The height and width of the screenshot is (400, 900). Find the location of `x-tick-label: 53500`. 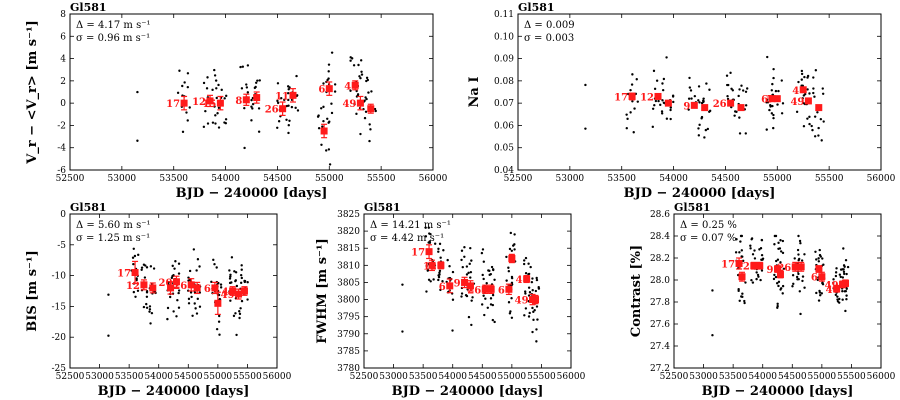

x-tick-label: 53500 is located at coordinates (173, 179).